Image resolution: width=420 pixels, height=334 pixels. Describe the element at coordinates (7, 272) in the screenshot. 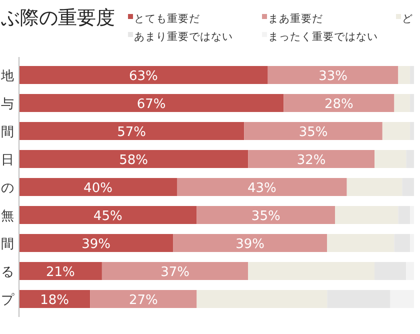

I see `y-tick-label: る` at that location.